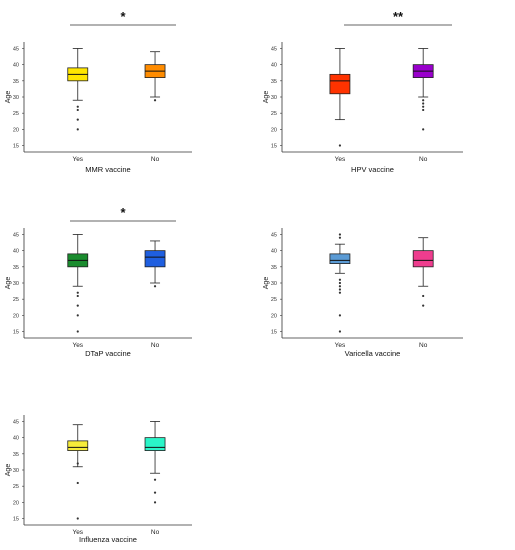 The height and width of the screenshot is (550, 515). What do you see at coordinates (108, 353) in the screenshot?
I see `x-axis-label: DTaP vaccine` at bounding box center [108, 353].